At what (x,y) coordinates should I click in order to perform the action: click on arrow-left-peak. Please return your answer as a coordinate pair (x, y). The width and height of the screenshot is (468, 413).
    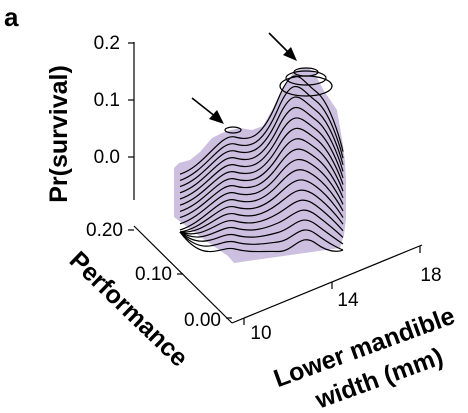
    Looking at the image, I should click on (204, 107).